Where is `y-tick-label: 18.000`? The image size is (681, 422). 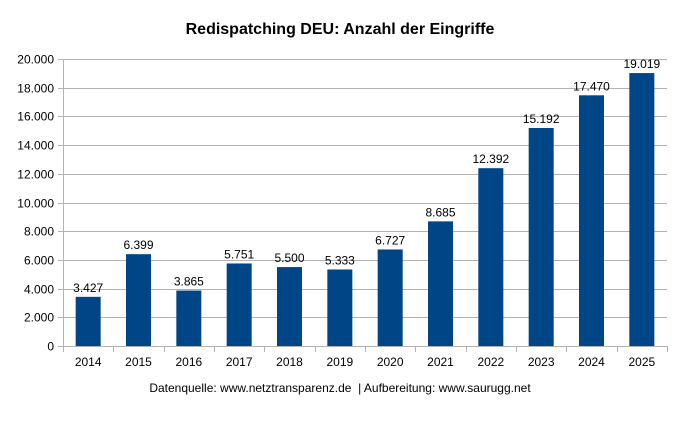 y-tick-label: 18.000 is located at coordinates (35, 89).